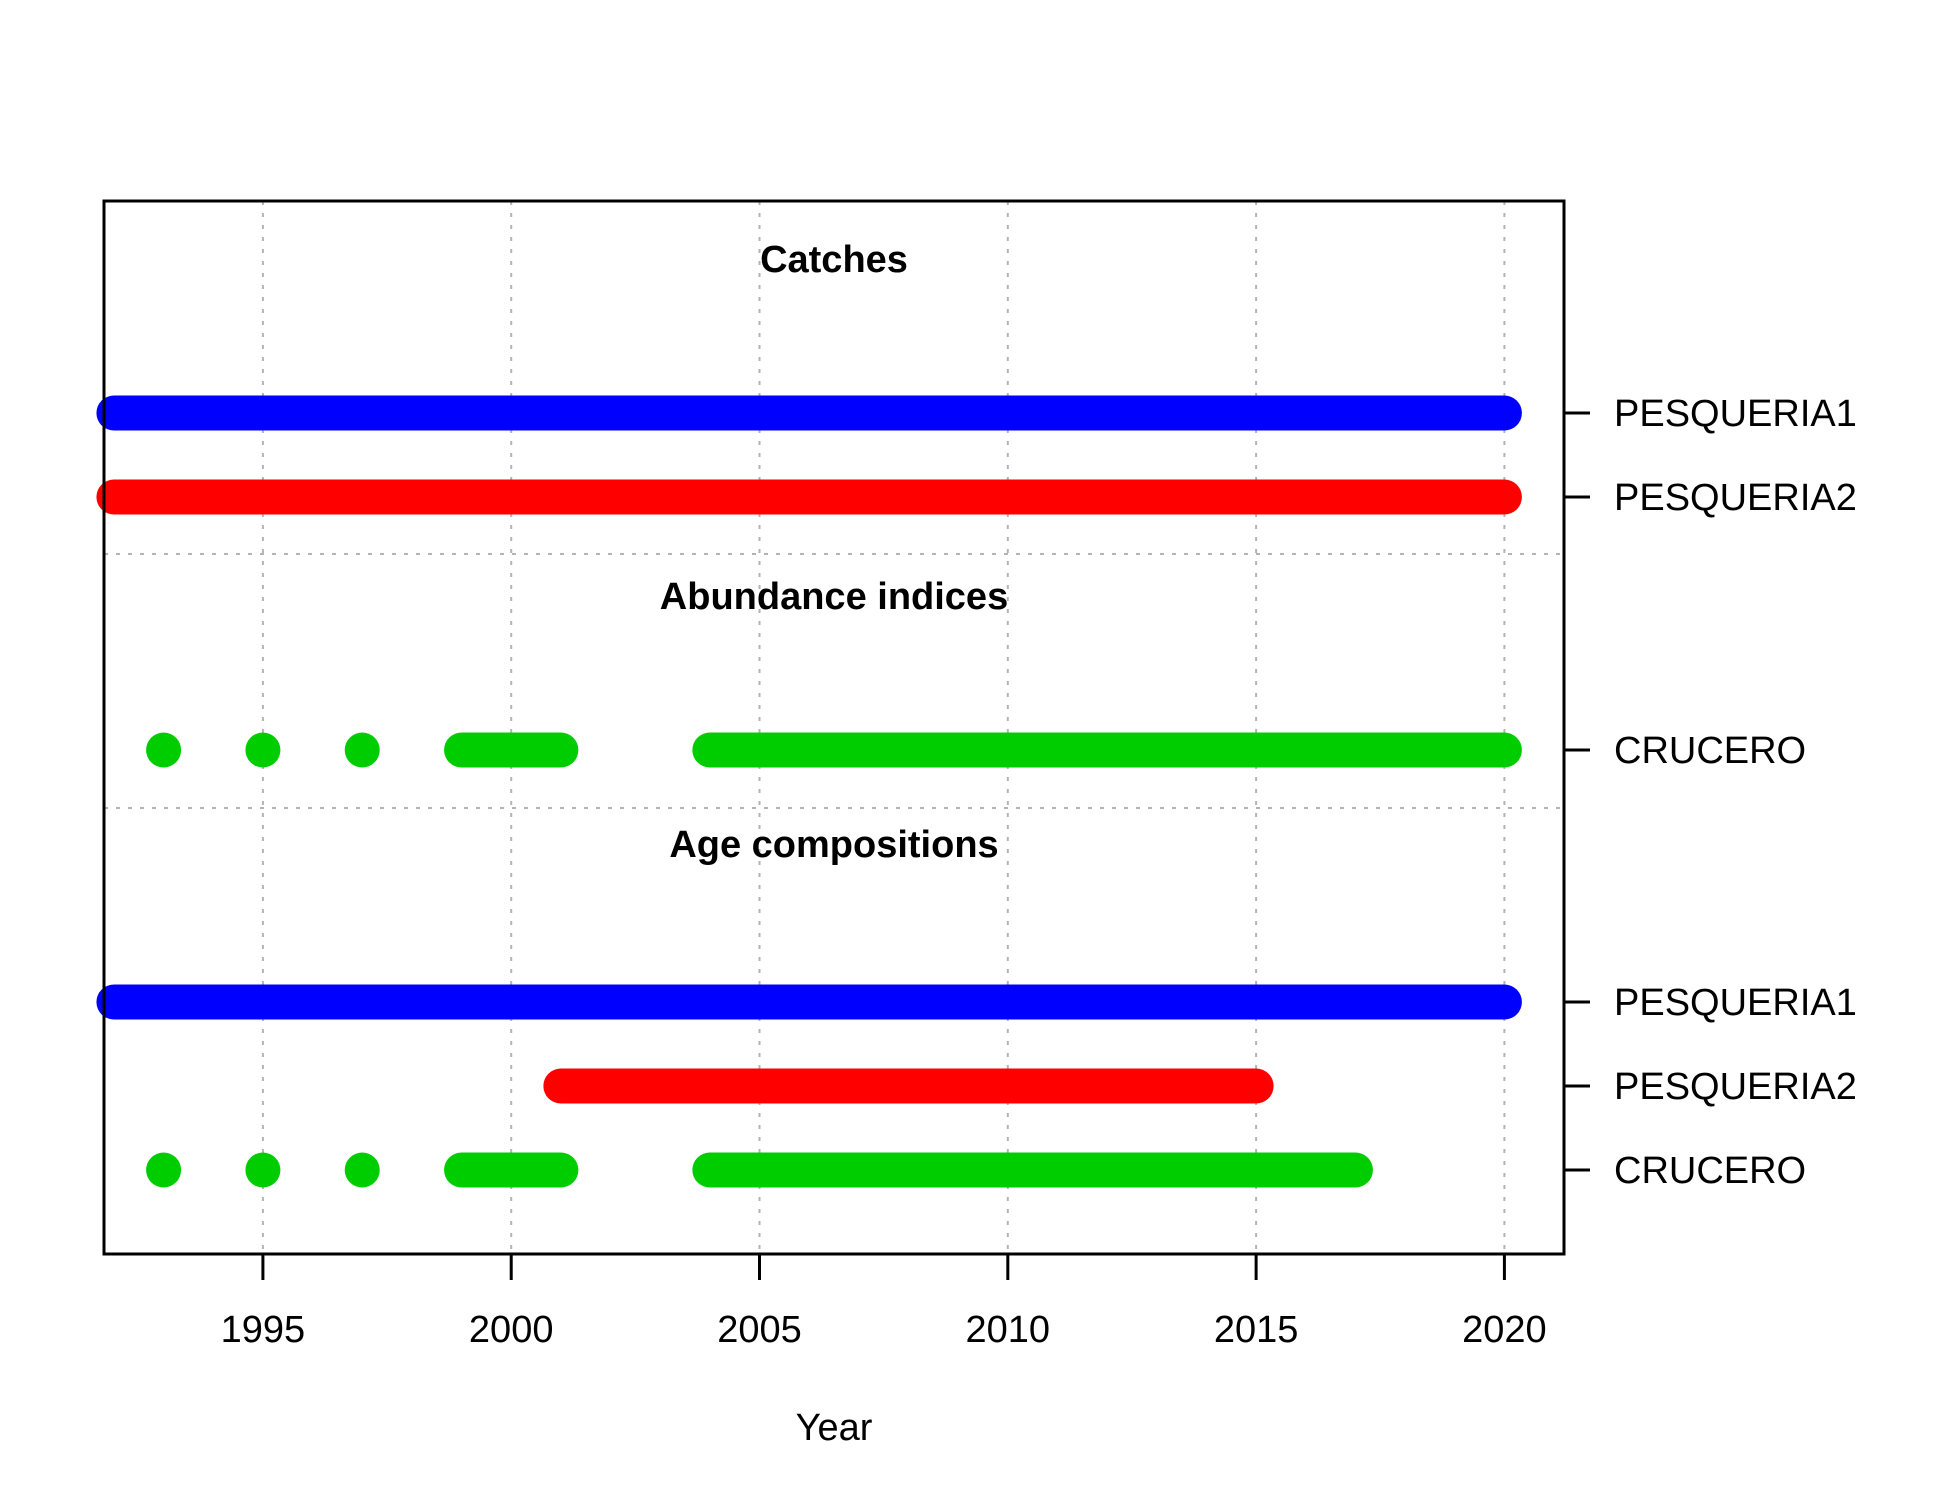 This screenshot has width=1950, height=1500. Describe the element at coordinates (1735, 1003) in the screenshot. I see `row-label-3-1: PESQUERIA1` at that location.